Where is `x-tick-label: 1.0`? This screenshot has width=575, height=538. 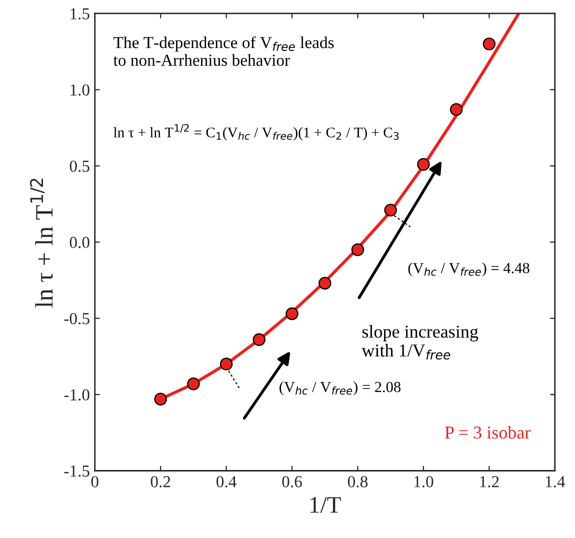
x-tick-label: 1.0 is located at coordinates (424, 482).